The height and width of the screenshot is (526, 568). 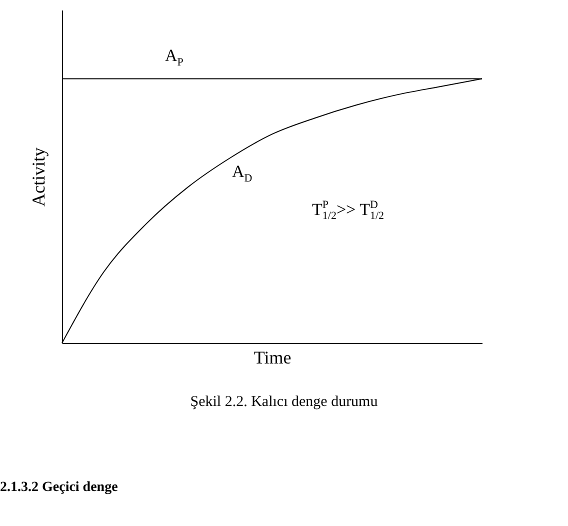 I want to click on x-axis-title: Time, so click(x=273, y=358).